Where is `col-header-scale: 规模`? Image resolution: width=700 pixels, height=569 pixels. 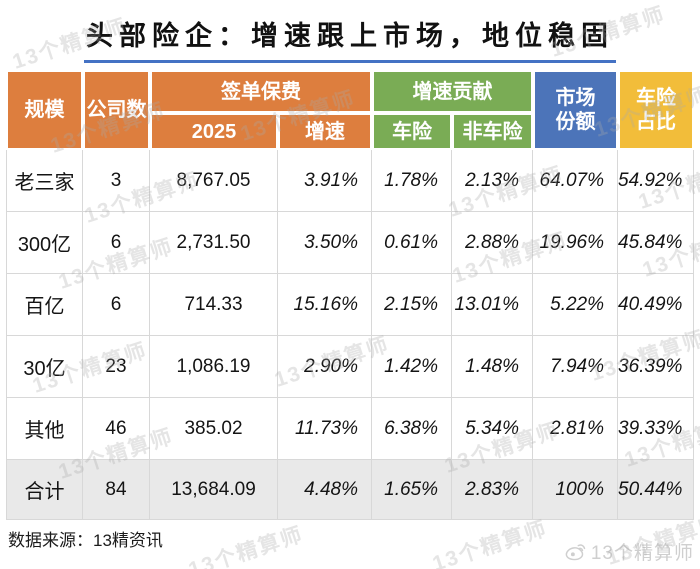
col-header-scale: 规模 is located at coordinates (44, 110).